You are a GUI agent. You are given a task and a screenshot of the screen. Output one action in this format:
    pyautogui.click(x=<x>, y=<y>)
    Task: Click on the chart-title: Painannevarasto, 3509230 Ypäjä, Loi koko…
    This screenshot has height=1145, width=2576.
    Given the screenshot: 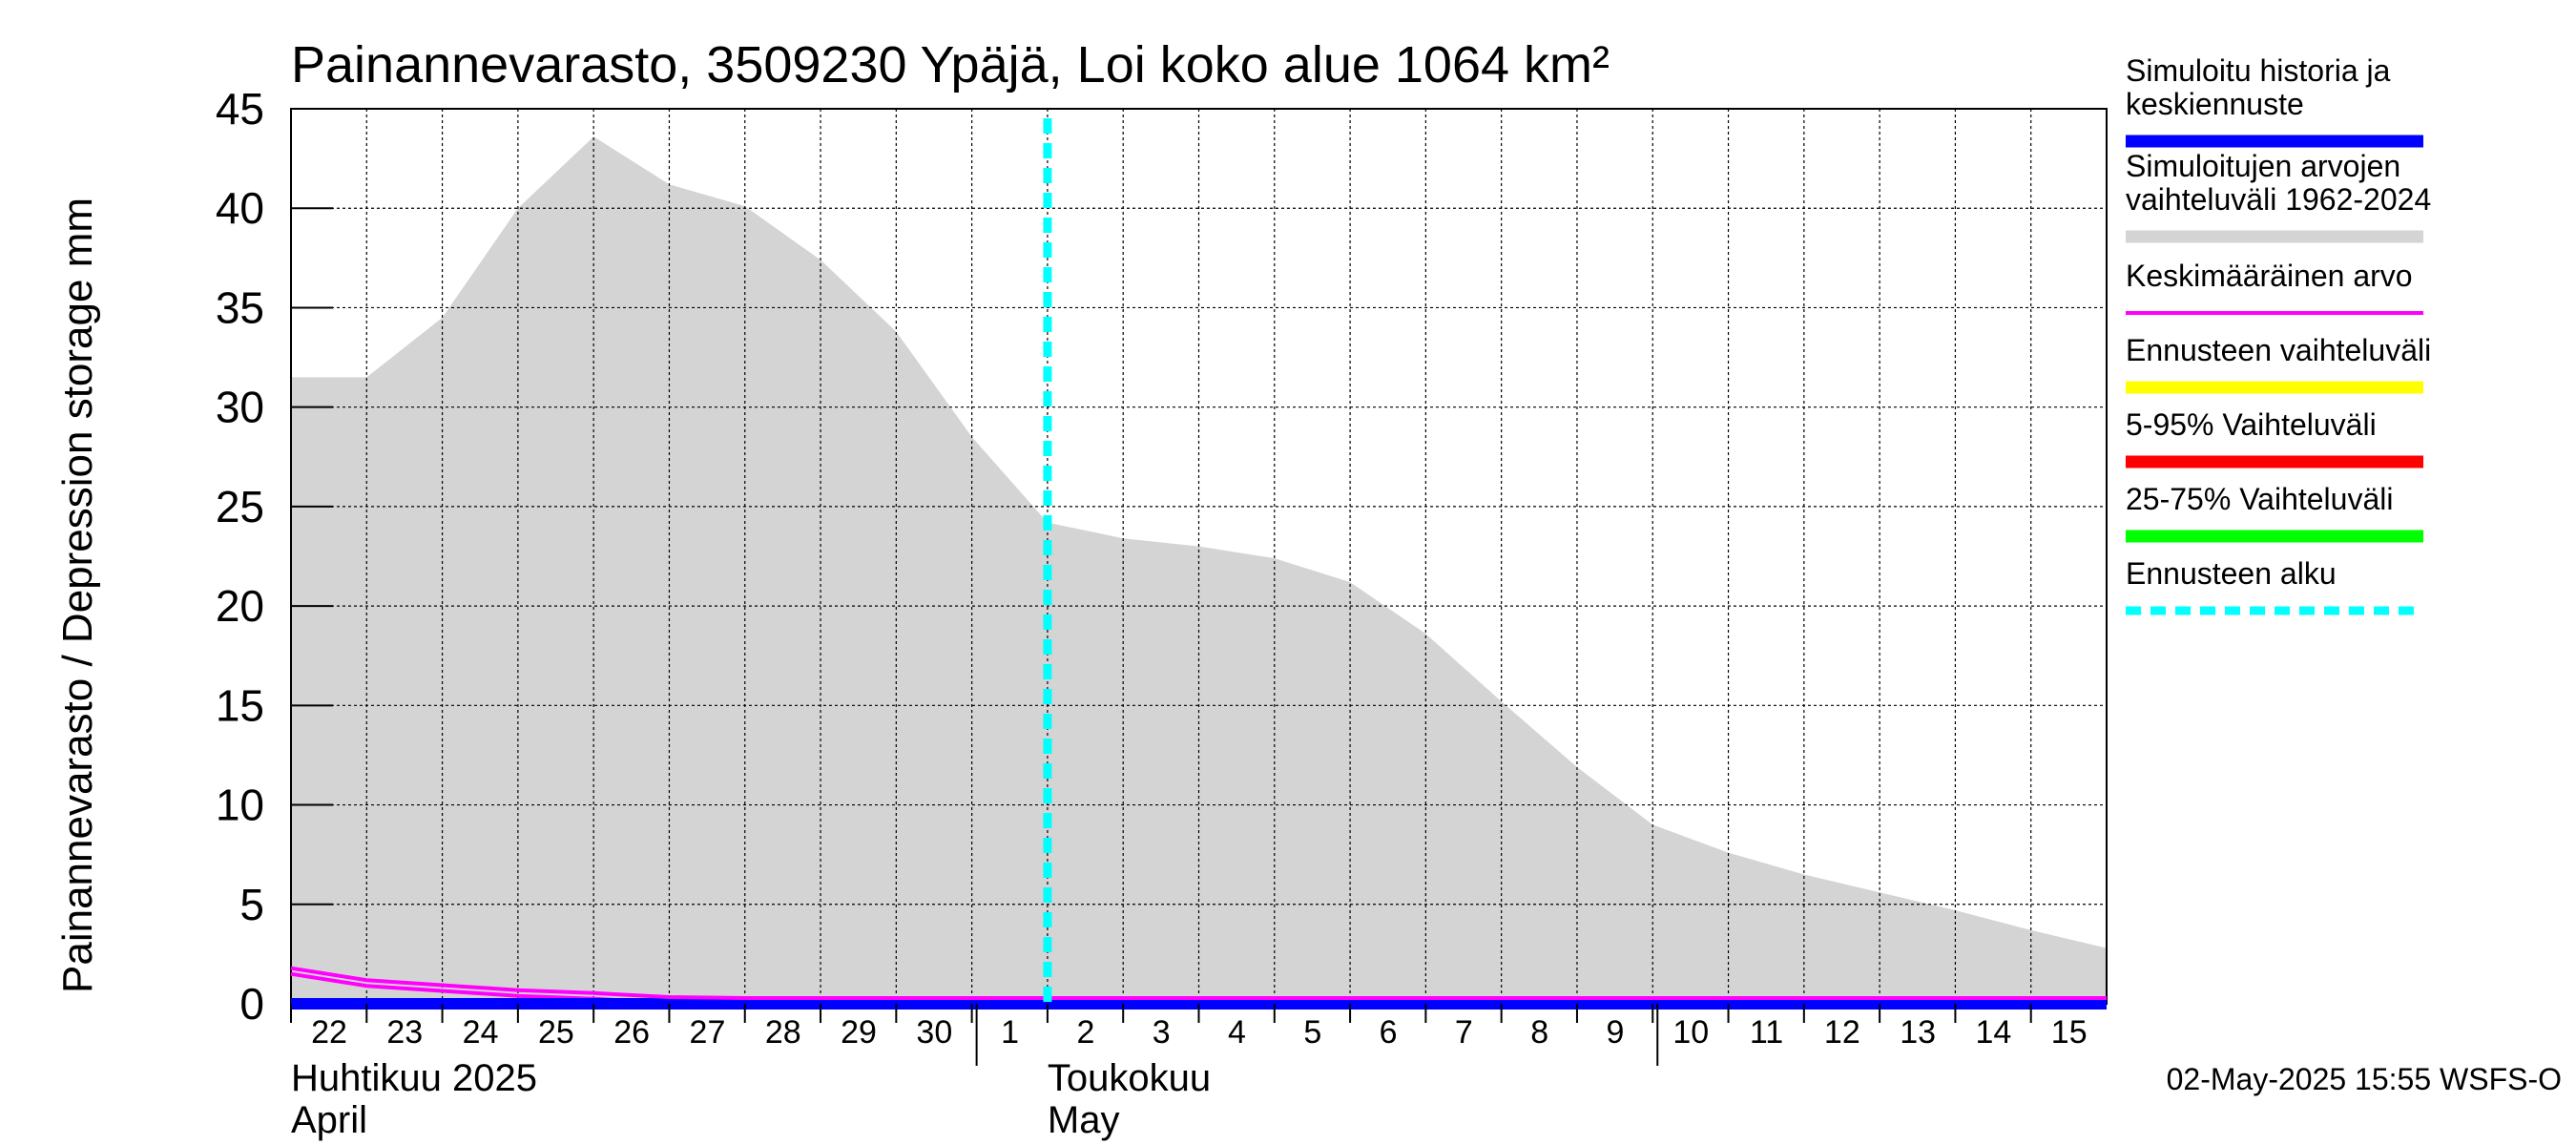 What is the action you would take?
    pyautogui.click(x=950, y=65)
    